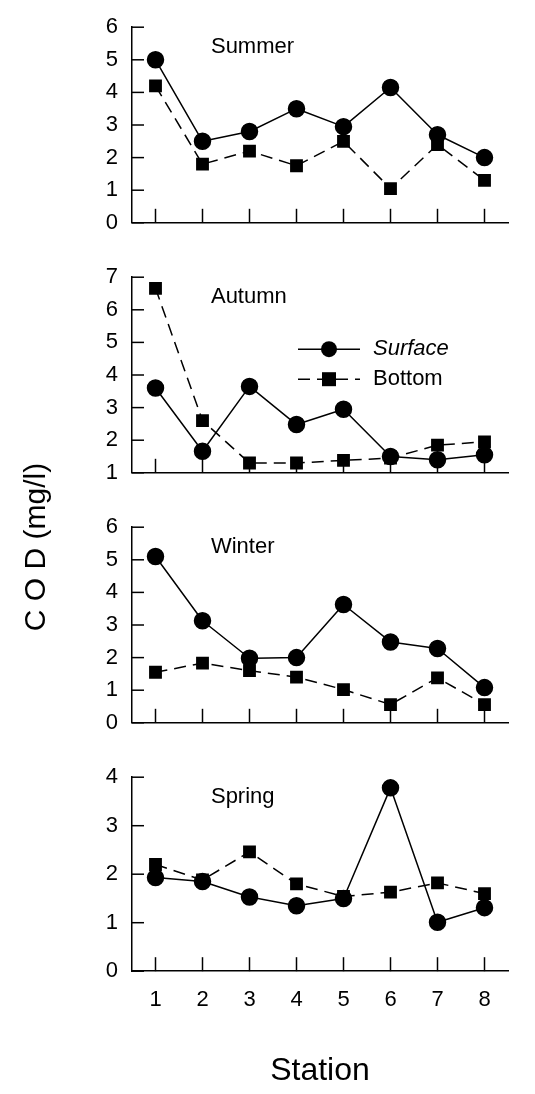 This screenshot has width=535, height=1094. Describe the element at coordinates (484, 999) in the screenshot. I see `x-tick-label: 8` at that location.